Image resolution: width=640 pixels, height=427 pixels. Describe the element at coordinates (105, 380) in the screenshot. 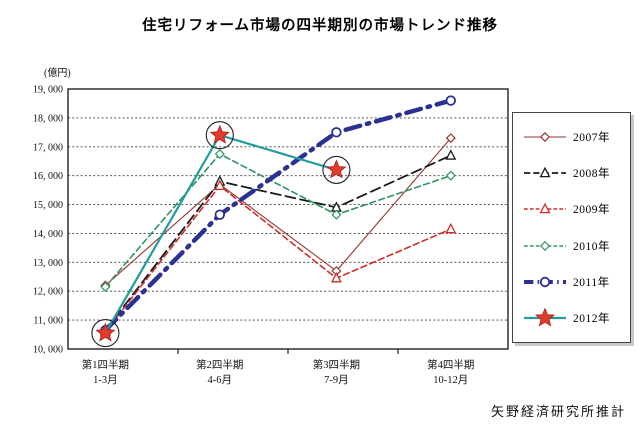

I see `x-category-sublabel: 1-3月` at that location.